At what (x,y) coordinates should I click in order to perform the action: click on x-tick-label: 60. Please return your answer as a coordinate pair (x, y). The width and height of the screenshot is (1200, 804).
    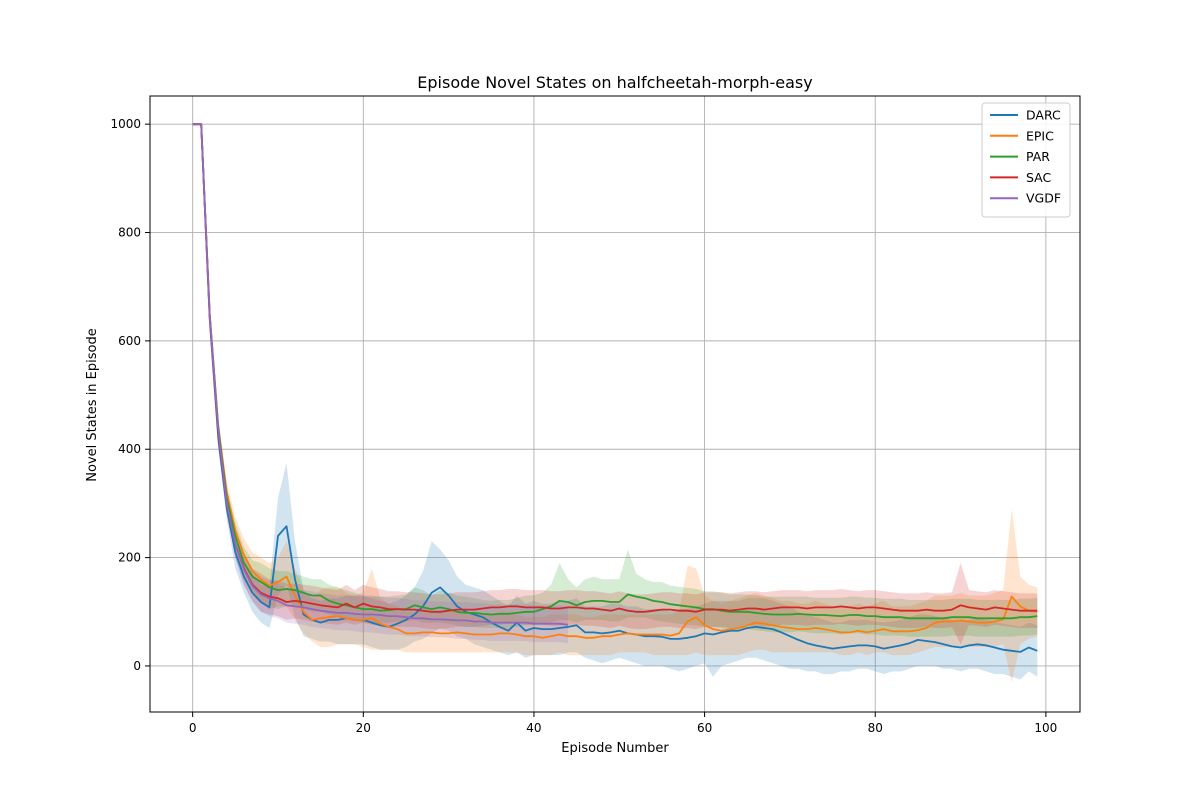
    Looking at the image, I should click on (704, 728).